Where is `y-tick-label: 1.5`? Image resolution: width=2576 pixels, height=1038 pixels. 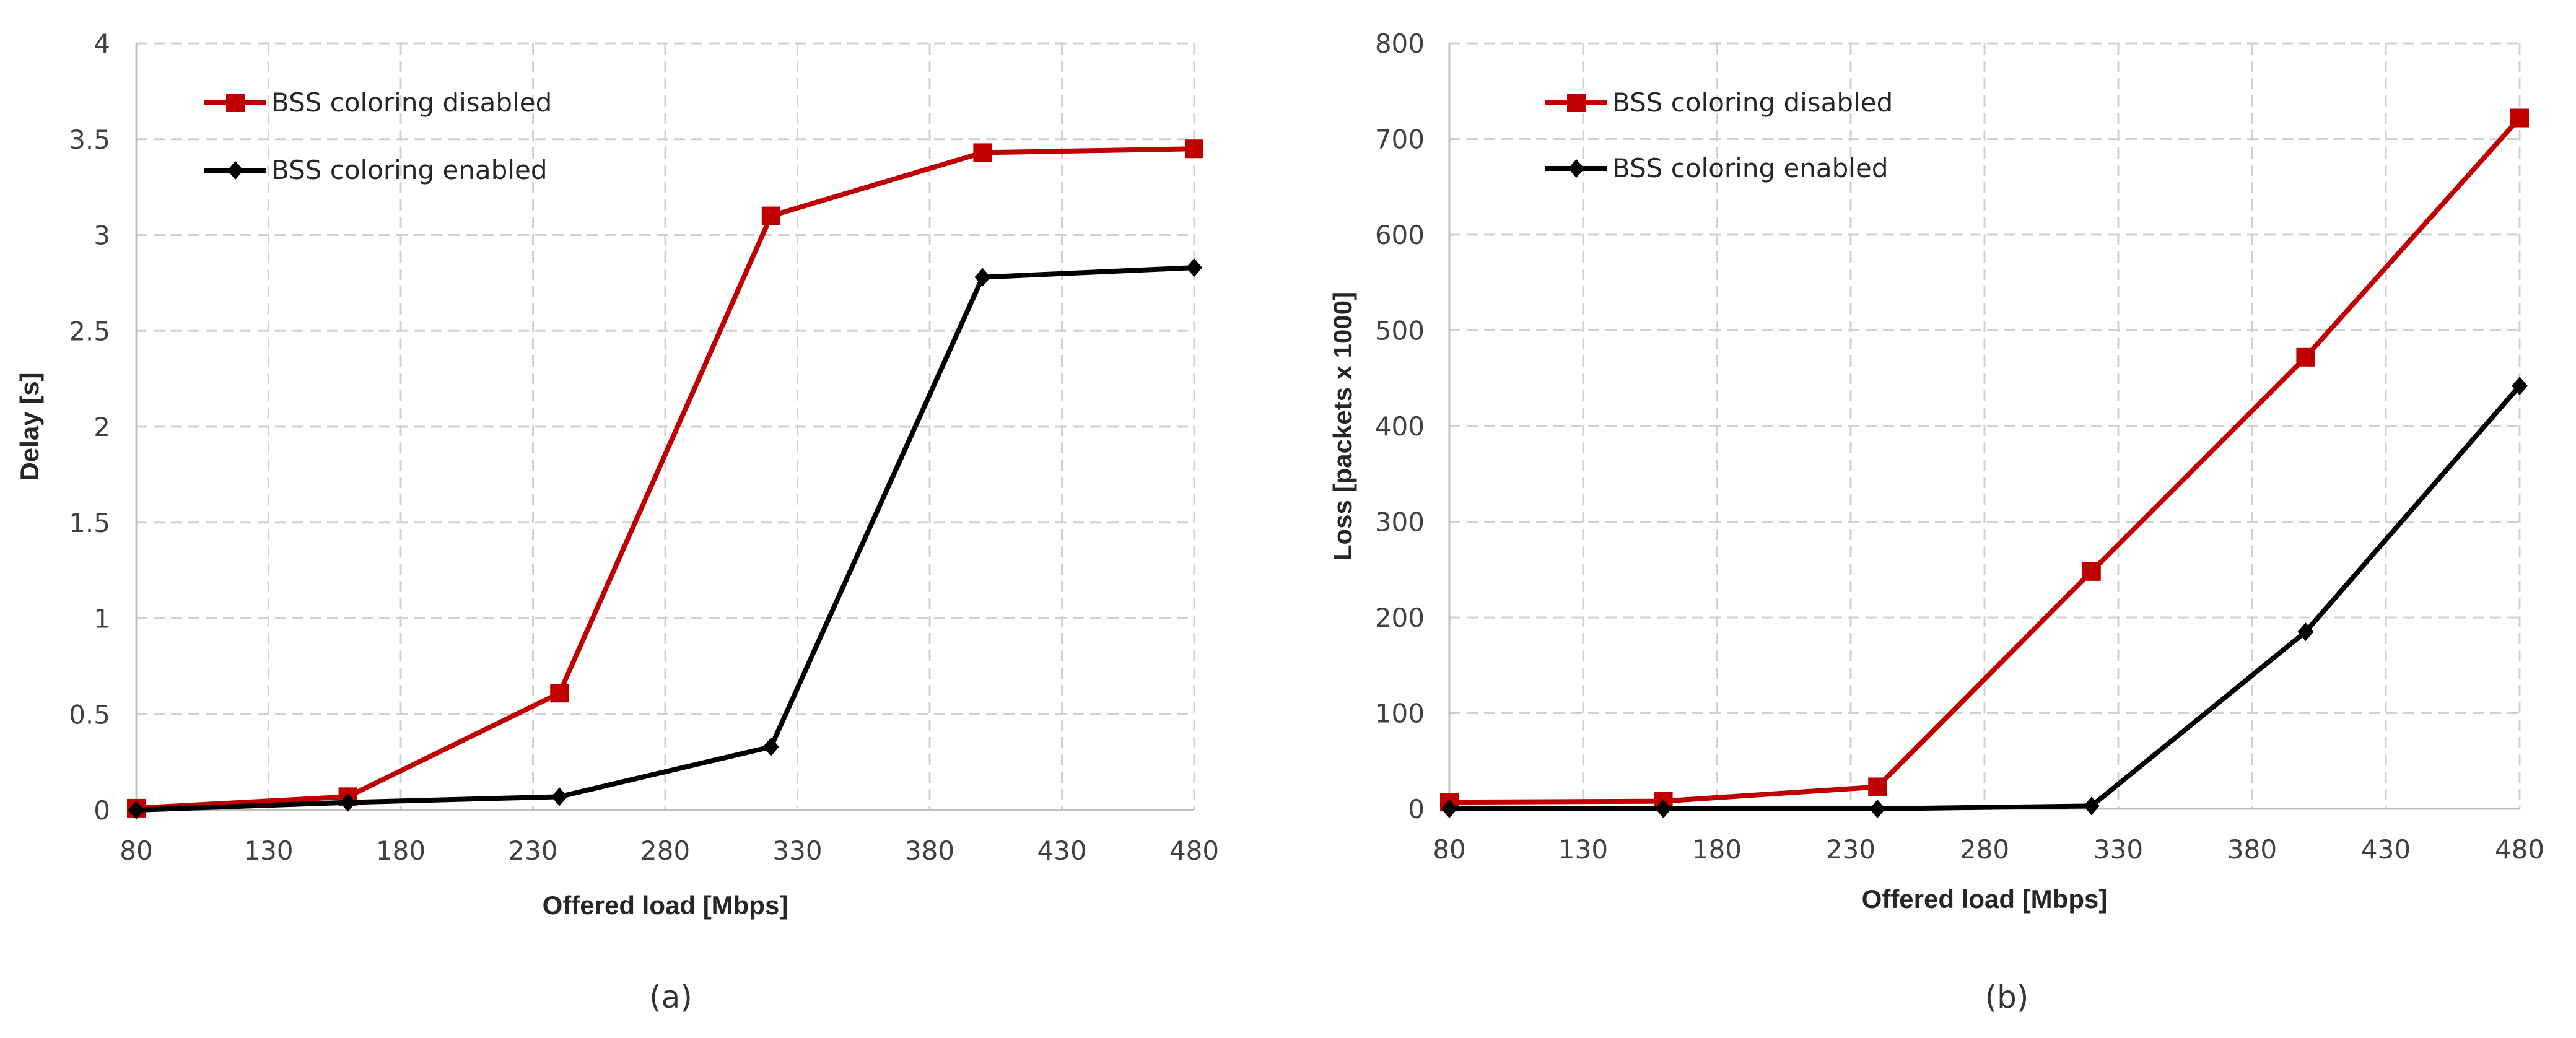 y-tick-label: 1.5 is located at coordinates (89, 523).